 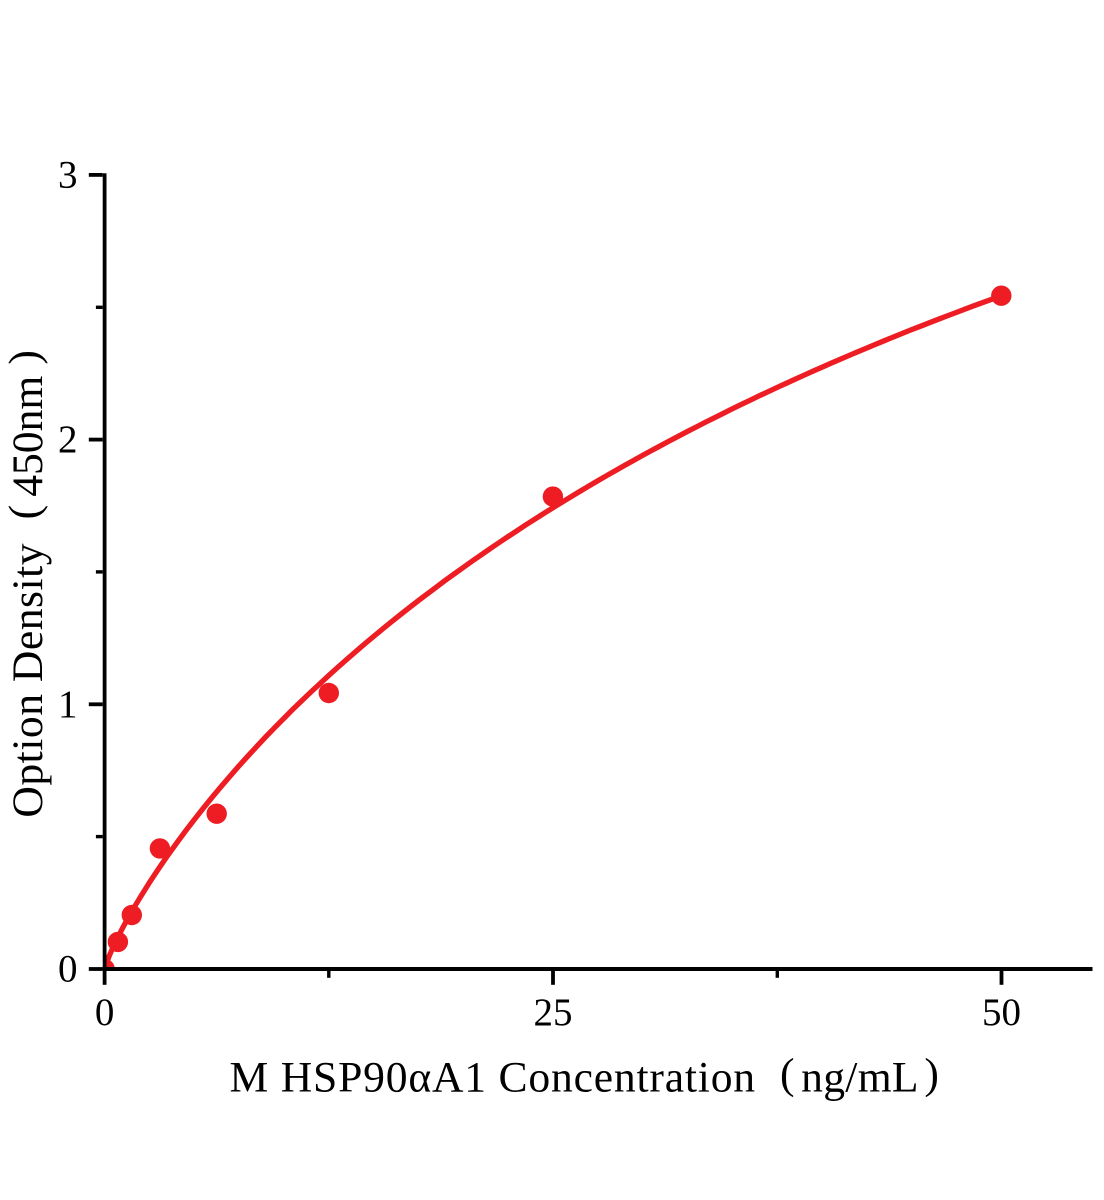 I want to click on svg-text: 50, so click(x=1001, y=1012).